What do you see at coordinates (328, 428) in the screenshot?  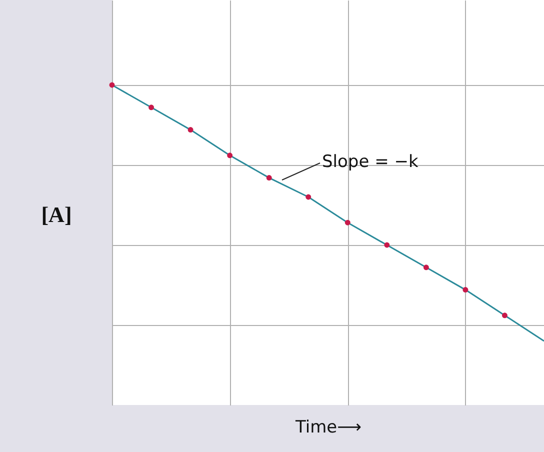 I see `x-axis-title: Time⟶` at bounding box center [328, 428].